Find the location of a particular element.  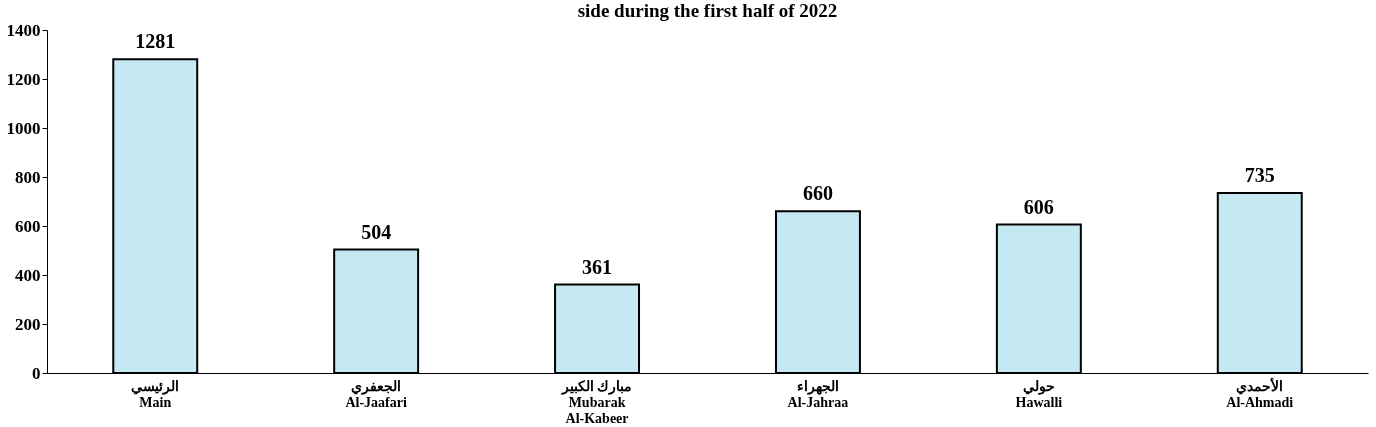

y-tick-label: 200 is located at coordinates (28, 324).